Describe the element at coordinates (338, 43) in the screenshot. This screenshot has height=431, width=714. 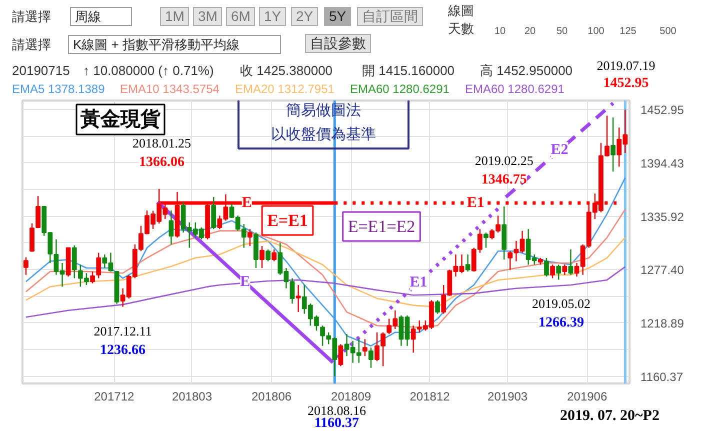
I see `text: 自設參數` at that location.